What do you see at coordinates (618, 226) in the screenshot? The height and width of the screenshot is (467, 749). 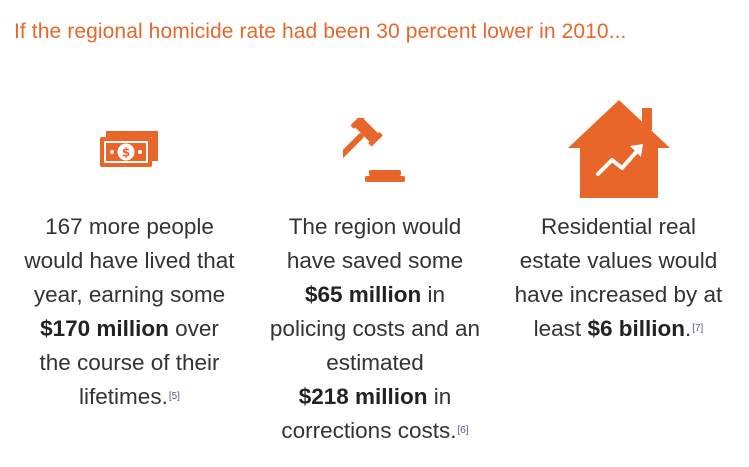 I see `line: Residential real` at bounding box center [618, 226].